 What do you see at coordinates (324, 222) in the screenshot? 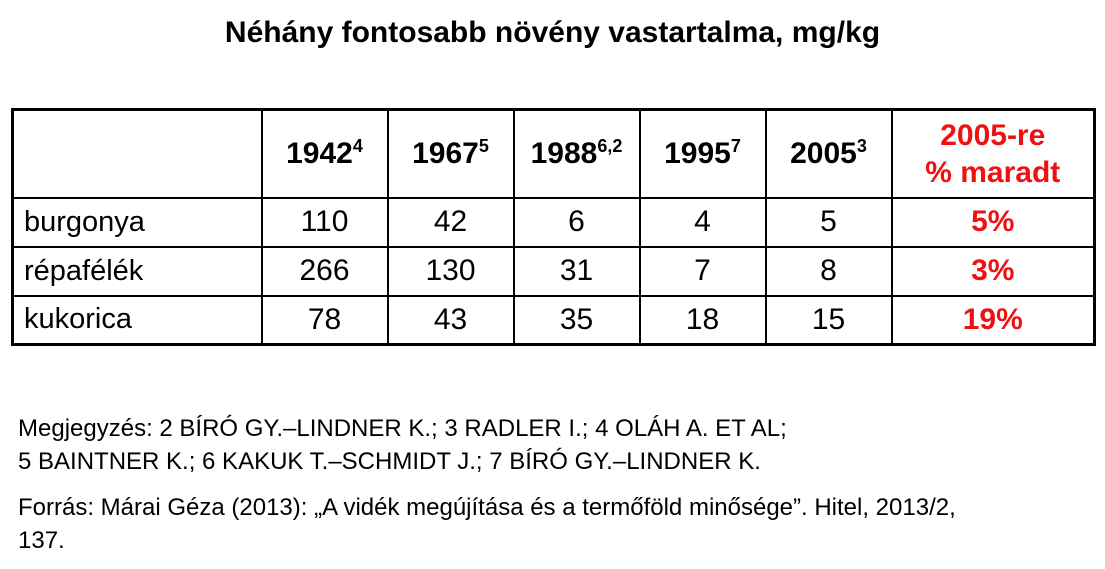
I see `value-cell: 110` at bounding box center [324, 222].